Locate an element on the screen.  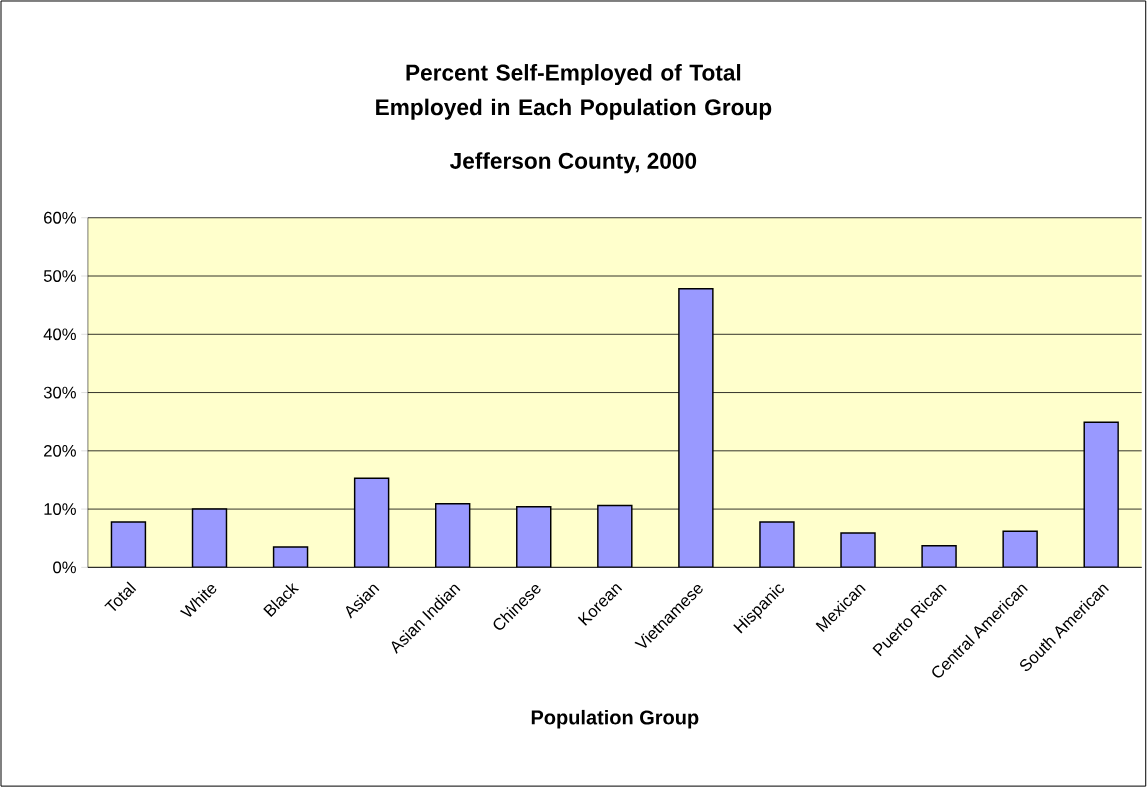
chart-subtitle: Jefferson County, 2000 is located at coordinates (573, 163).